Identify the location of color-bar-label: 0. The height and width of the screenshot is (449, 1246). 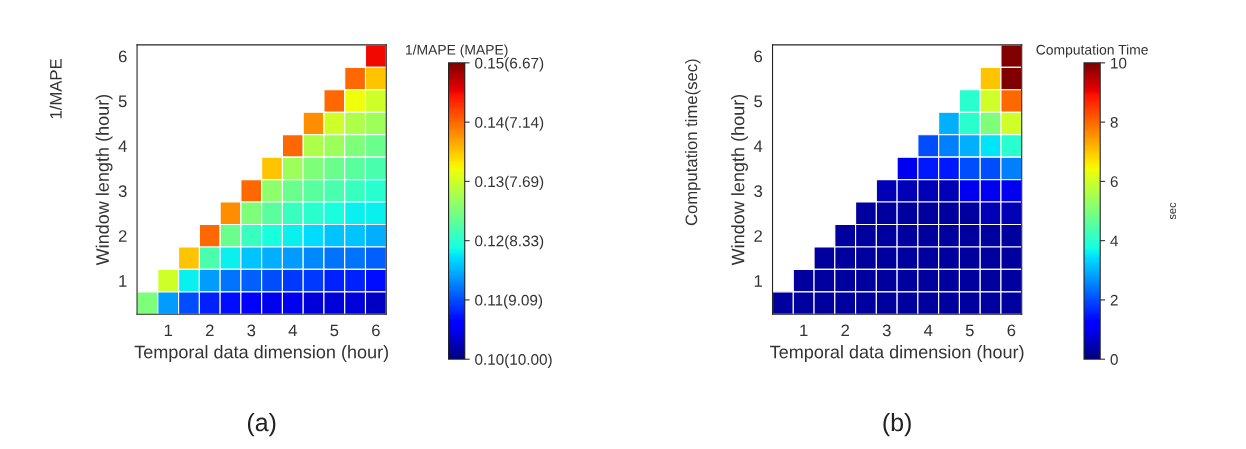
(1114, 359).